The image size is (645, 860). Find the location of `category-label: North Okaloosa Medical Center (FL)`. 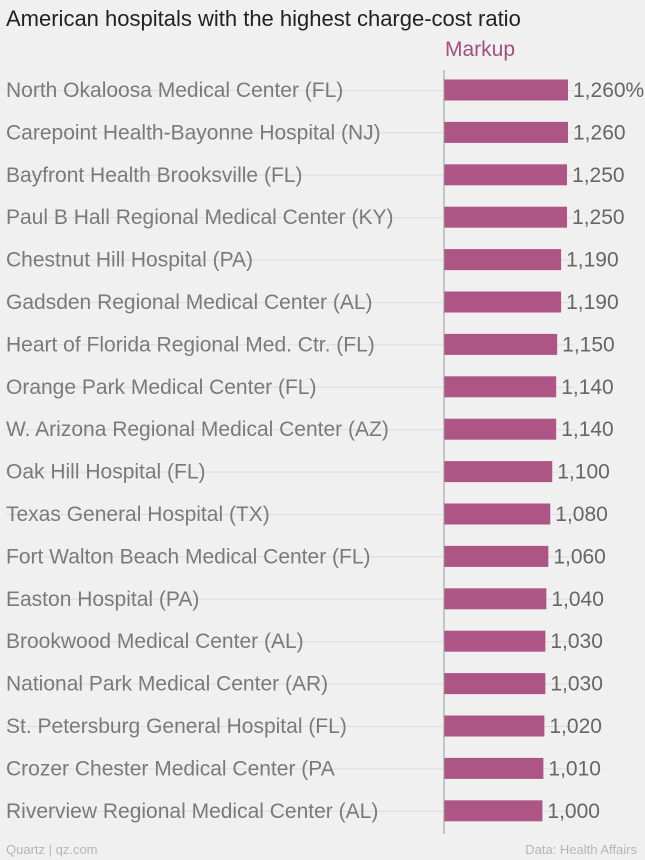

category-label: North Okaloosa Medical Center (FL) is located at coordinates (174, 90).